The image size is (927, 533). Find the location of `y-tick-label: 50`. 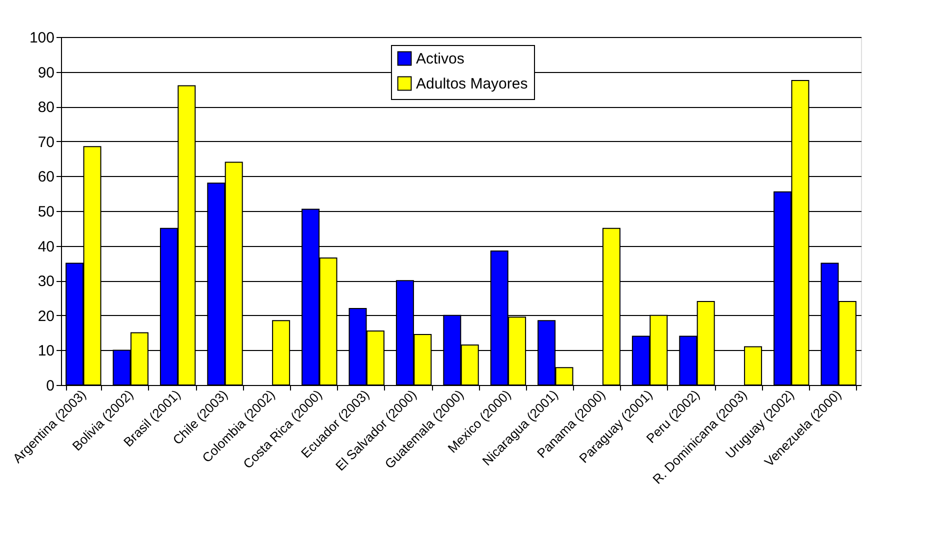

y-tick-label: 50 is located at coordinates (46, 212).